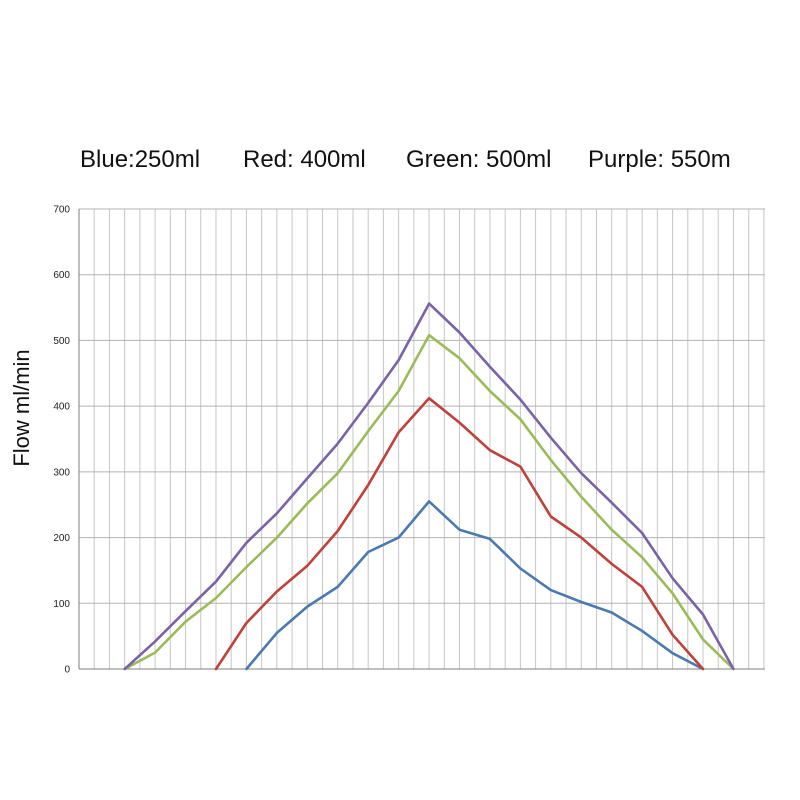 Image resolution: width=800 pixels, height=800 pixels. What do you see at coordinates (61, 210) in the screenshot?
I see `y-tick-label: 700` at bounding box center [61, 210].